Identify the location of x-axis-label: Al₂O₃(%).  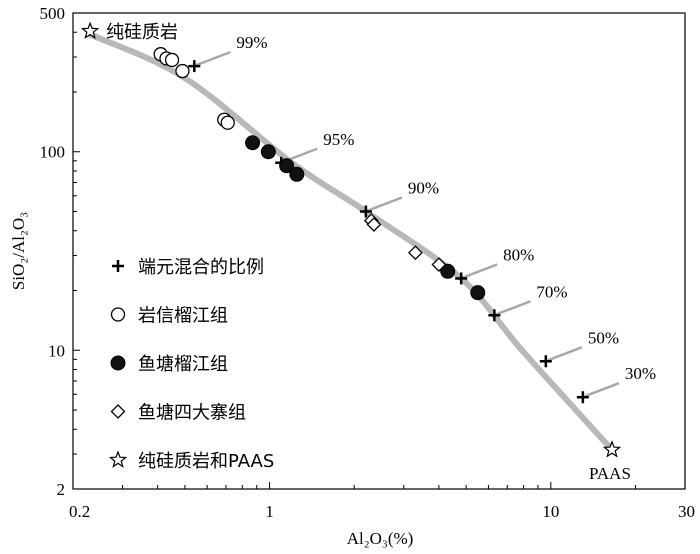
(380, 538).